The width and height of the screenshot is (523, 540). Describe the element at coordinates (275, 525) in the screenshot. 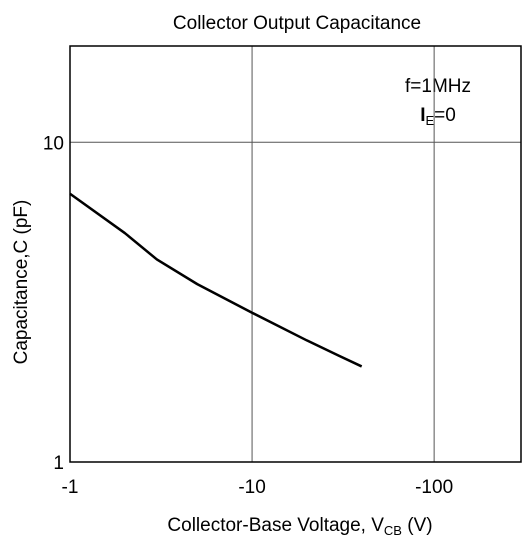

I see `x-axis-label-main: Collector-Base Voltage, V` at that location.